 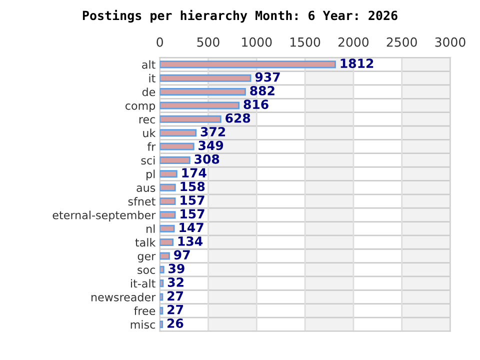 What do you see at coordinates (147, 120) in the screenshot?
I see `y-tick-label: rec` at bounding box center [147, 120].